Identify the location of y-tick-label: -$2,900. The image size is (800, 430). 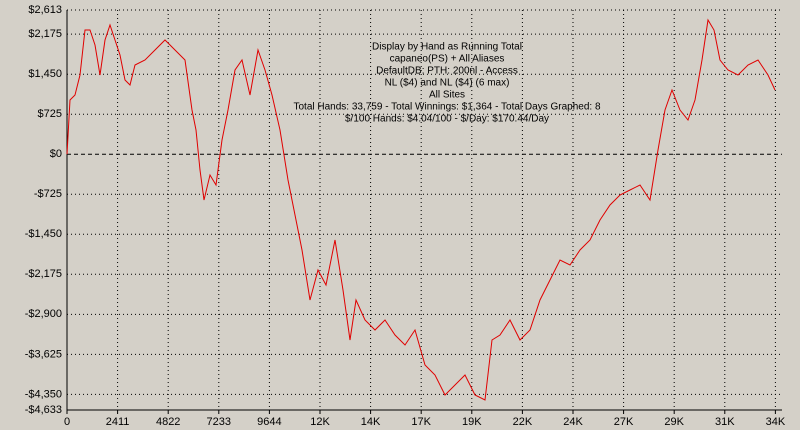
(43, 314).